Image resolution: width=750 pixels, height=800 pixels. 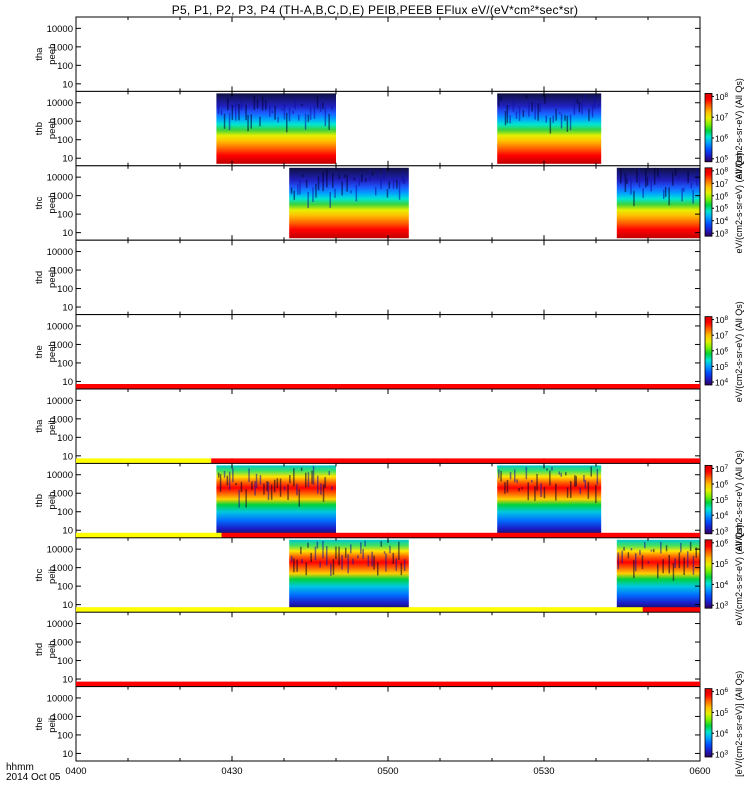 What do you see at coordinates (39, 649) in the screenshot?
I see `panel-probe-label: thd` at bounding box center [39, 649].